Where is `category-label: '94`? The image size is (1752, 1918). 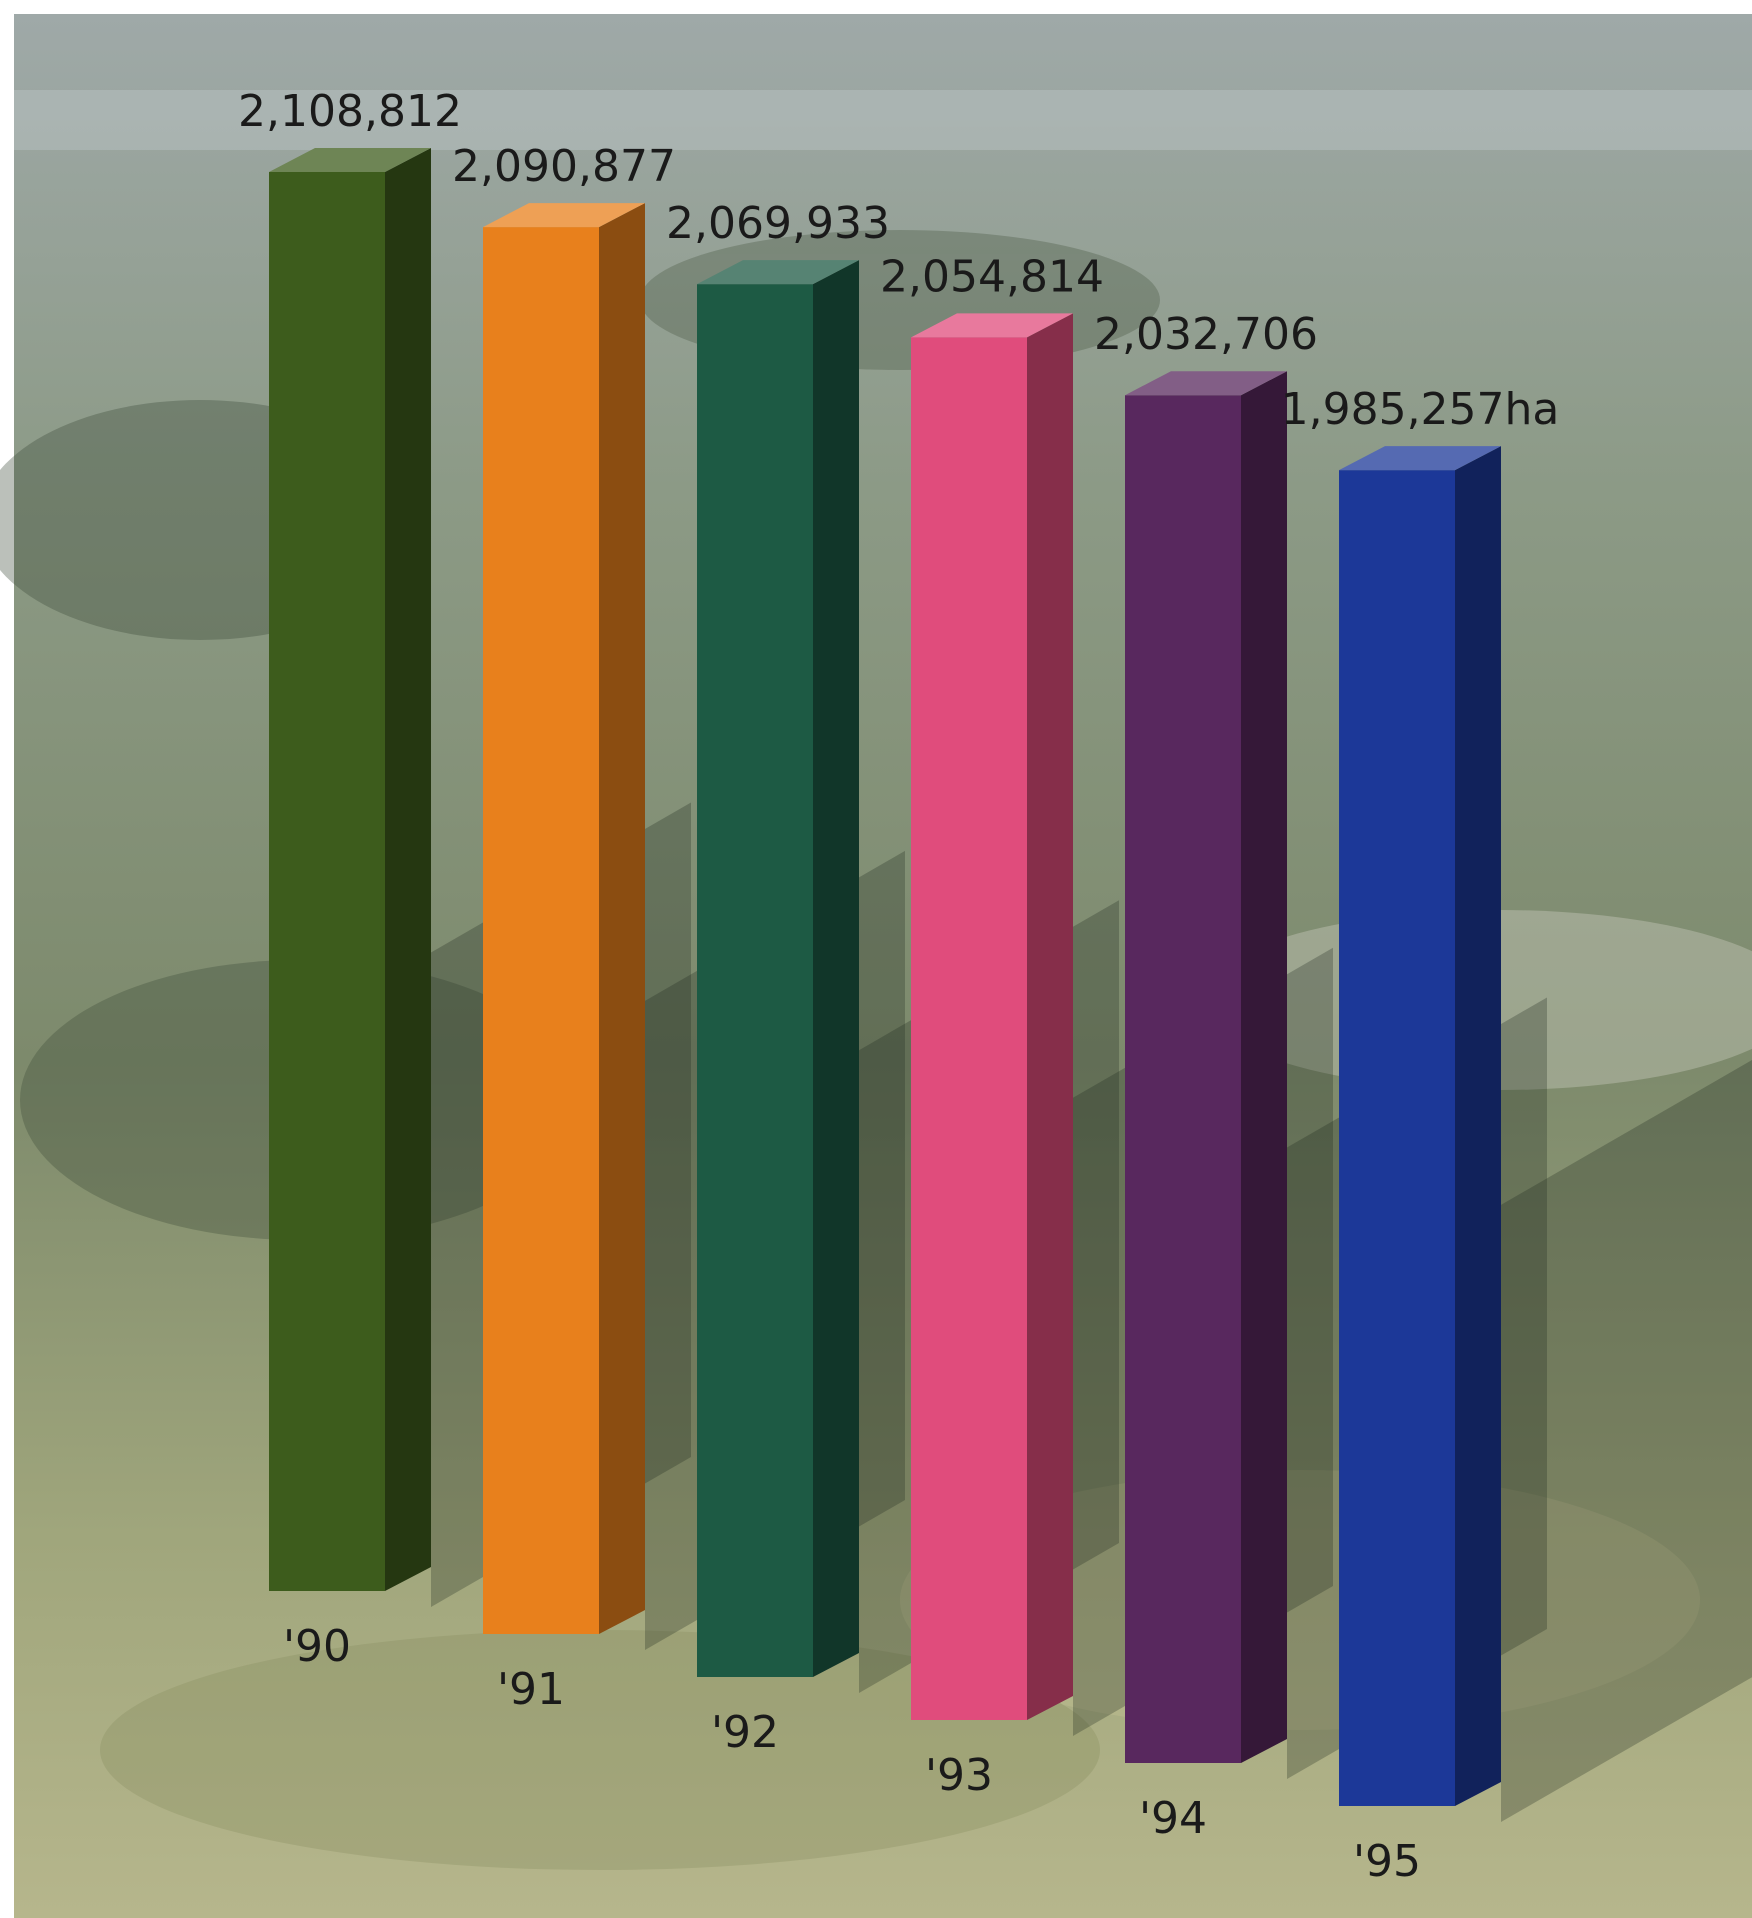
category-label: '94 is located at coordinates (1173, 1818).